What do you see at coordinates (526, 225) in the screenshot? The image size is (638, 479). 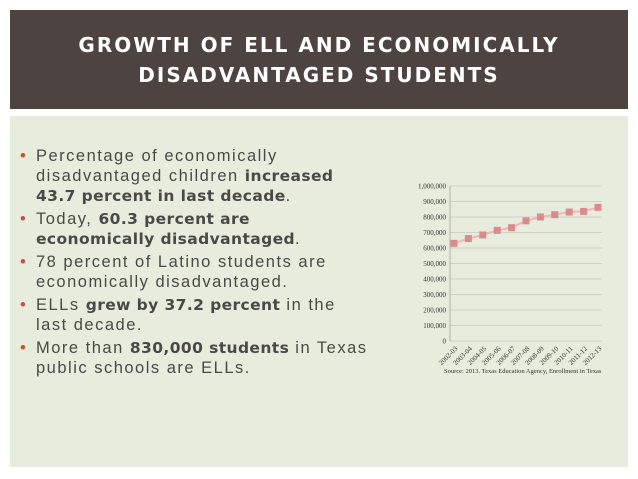 I see `series-line` at bounding box center [526, 225].